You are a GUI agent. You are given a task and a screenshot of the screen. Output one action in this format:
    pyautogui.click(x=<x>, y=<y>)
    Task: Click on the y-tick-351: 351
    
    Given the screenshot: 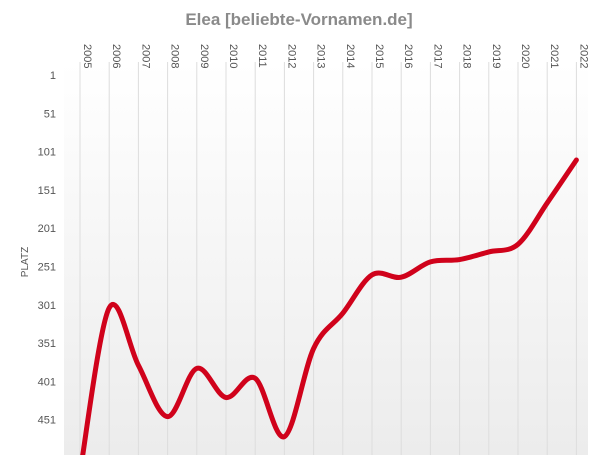 What is the action you would take?
    pyautogui.click(x=47, y=344)
    